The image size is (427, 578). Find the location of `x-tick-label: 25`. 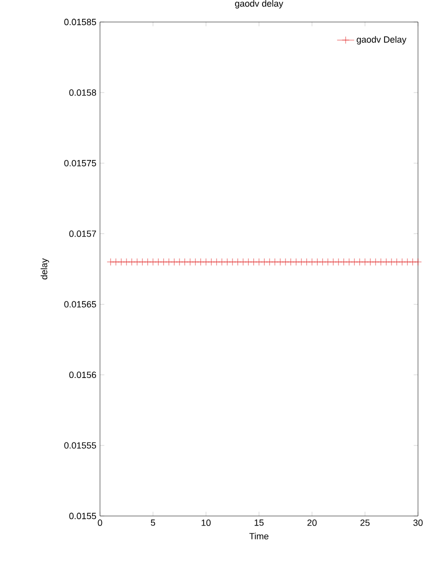

x-tick-label: 25 is located at coordinates (365, 523).